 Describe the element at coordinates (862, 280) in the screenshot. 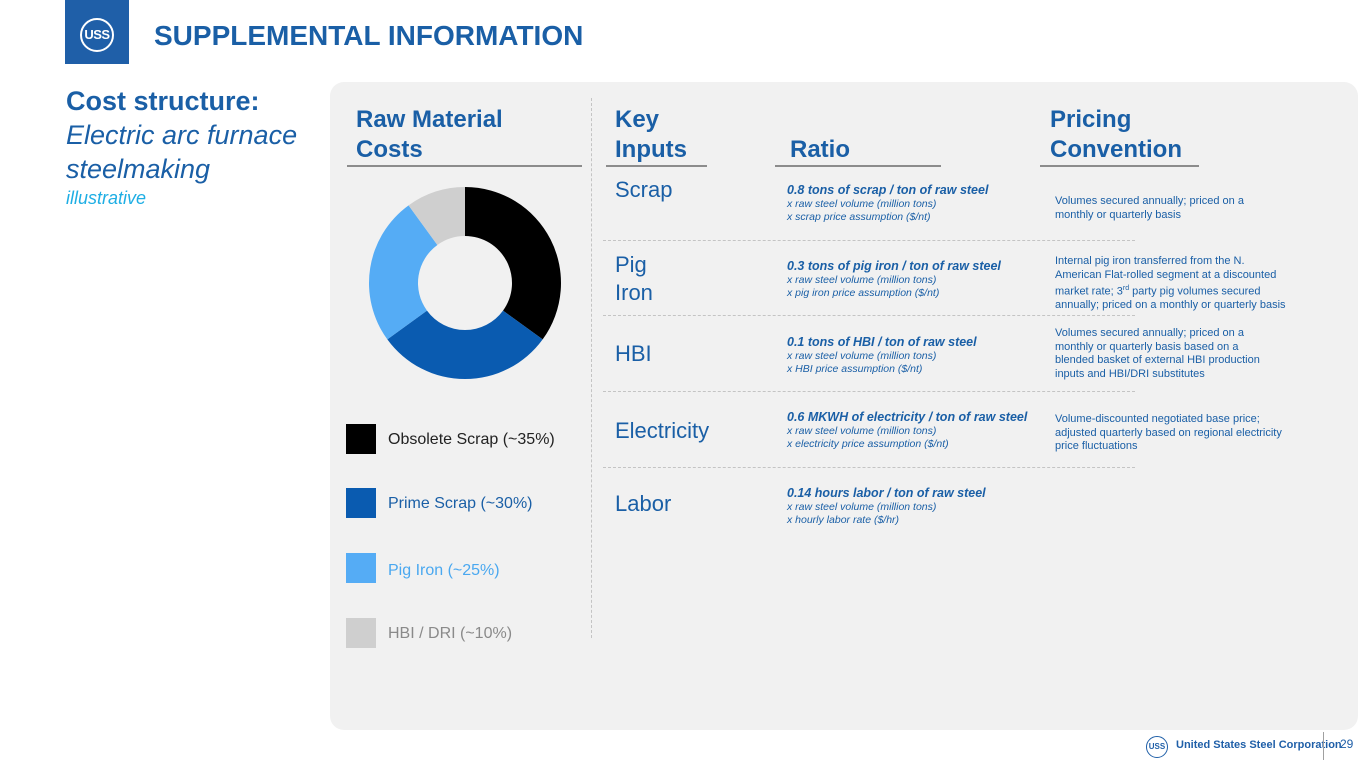

I see `ratio-pig-iron-sub1: x raw steel volume (million tons)` at that location.